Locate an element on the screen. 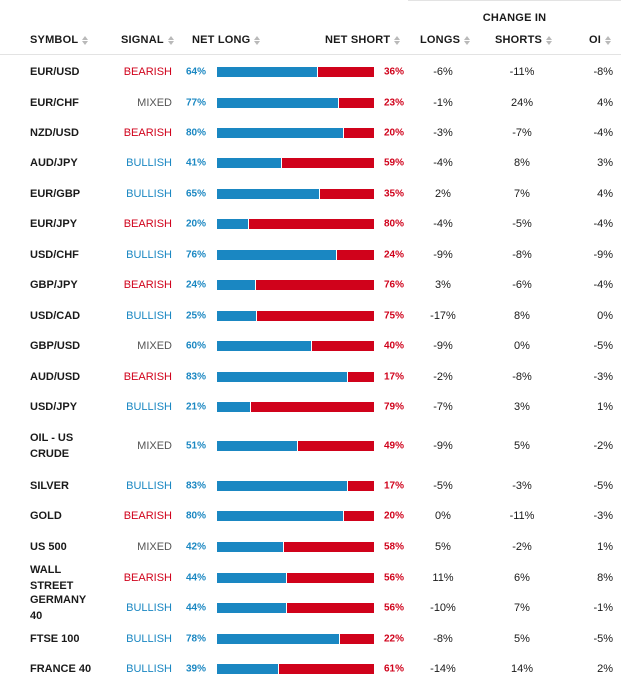  table-row: AUD/USD BEARISH 83% 17% -2% -8% -3% is located at coordinates (310, 377).